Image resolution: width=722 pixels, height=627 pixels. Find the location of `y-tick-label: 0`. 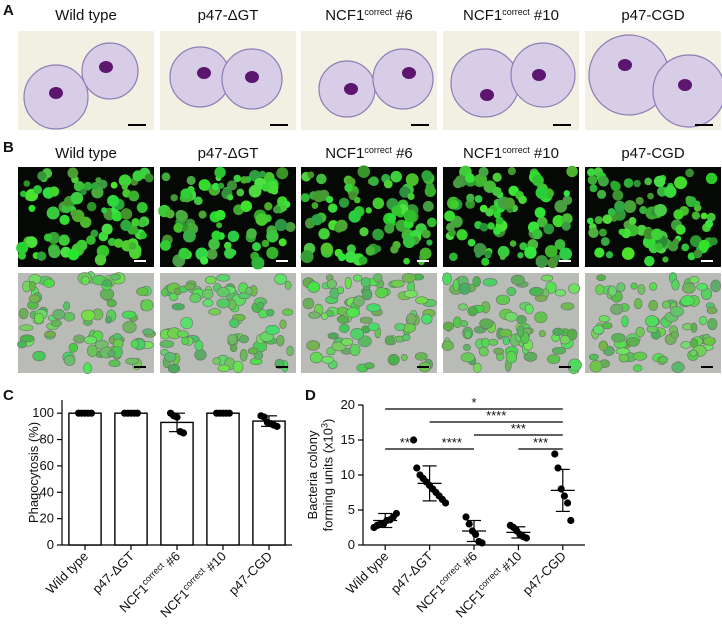

y-tick-label: 0 is located at coordinates (50, 544).